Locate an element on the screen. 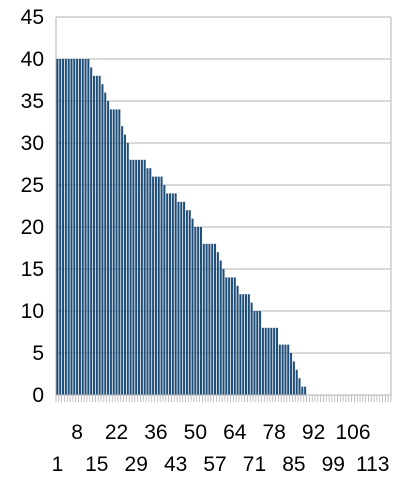  x-tick-label: 85 is located at coordinates (293, 464).